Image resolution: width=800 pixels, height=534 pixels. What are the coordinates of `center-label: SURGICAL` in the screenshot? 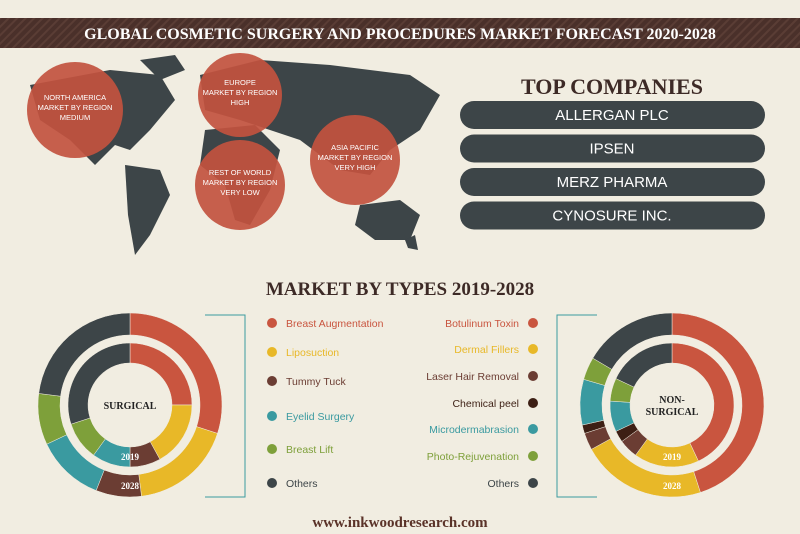 It's located at (130, 406).